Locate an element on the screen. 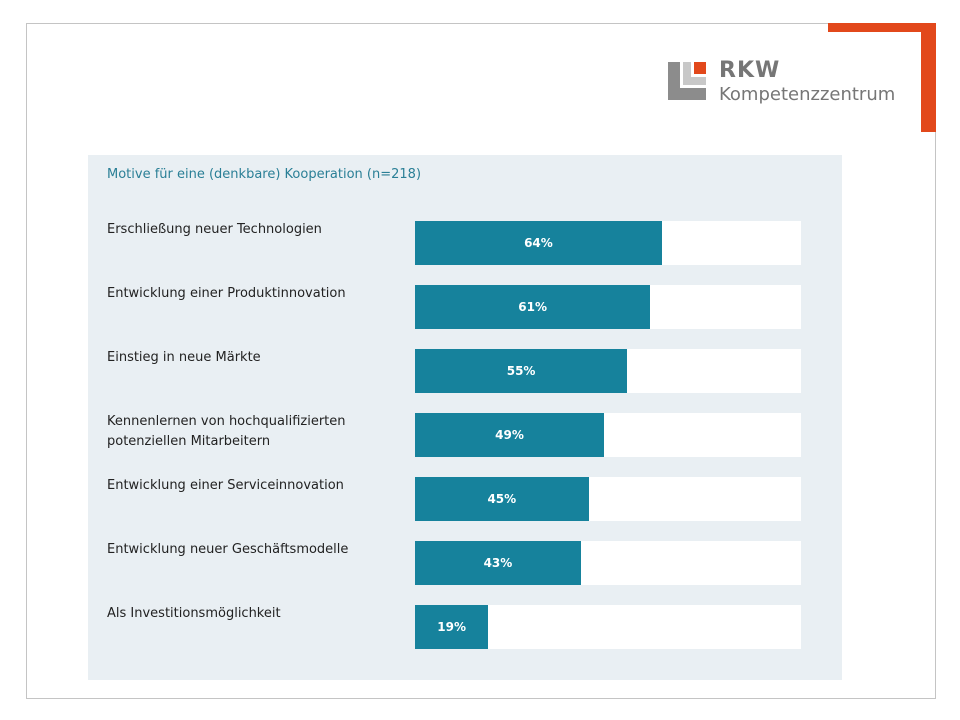 The width and height of the screenshot is (960, 720). category-label: Einstieg in neue Märkte is located at coordinates (184, 357).